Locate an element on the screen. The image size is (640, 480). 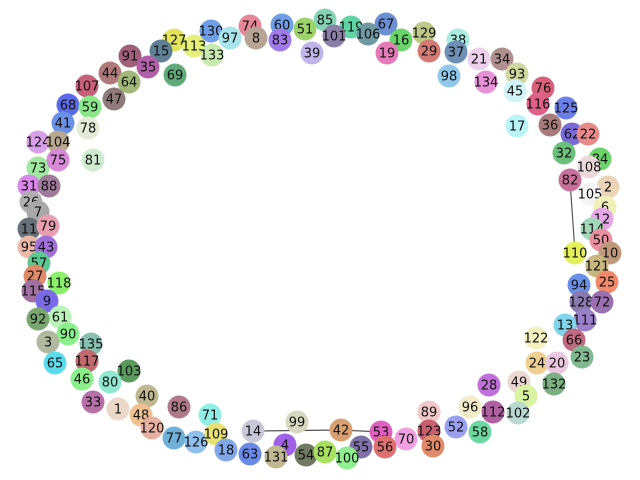
node-108: 108 is located at coordinates (589, 167).